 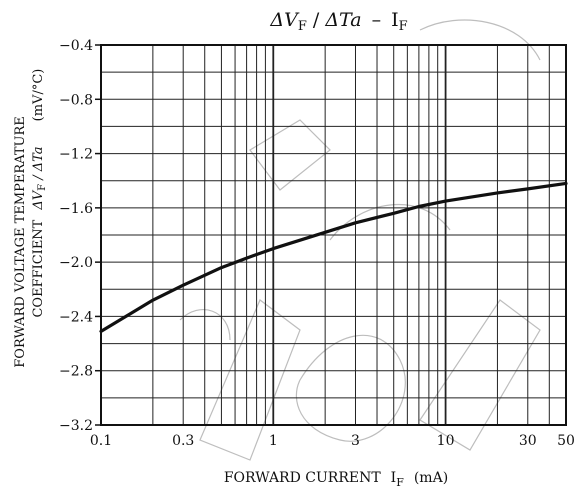 I want to click on x-tick-label: 10, so click(x=446, y=441).